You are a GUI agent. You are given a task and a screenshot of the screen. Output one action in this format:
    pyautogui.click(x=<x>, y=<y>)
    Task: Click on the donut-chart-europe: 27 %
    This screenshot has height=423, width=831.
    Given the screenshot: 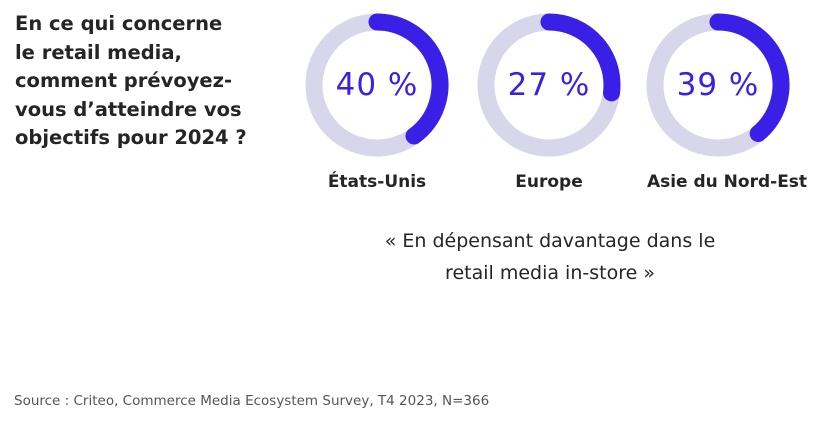 What is the action you would take?
    pyautogui.click(x=549, y=85)
    